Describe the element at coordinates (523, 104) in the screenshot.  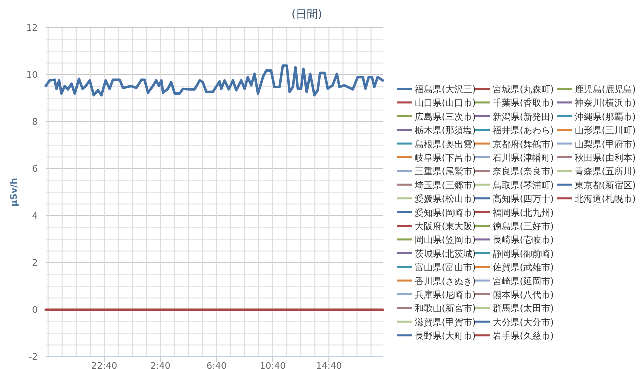
I see `legend-label: 千葉県(香取市)` at that location.